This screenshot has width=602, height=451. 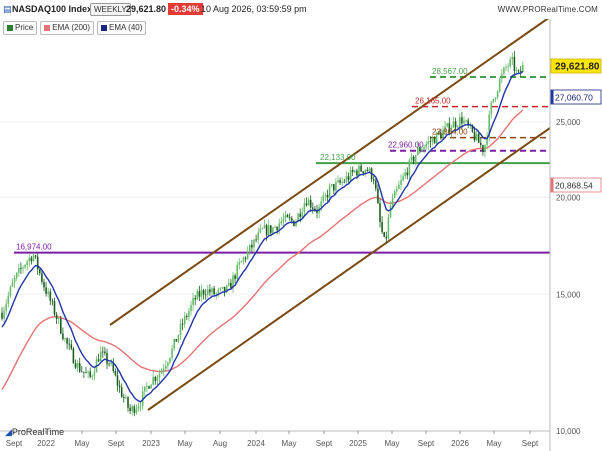 What do you see at coordinates (220, 443) in the screenshot?
I see `x-tick-label: Aug` at bounding box center [220, 443].